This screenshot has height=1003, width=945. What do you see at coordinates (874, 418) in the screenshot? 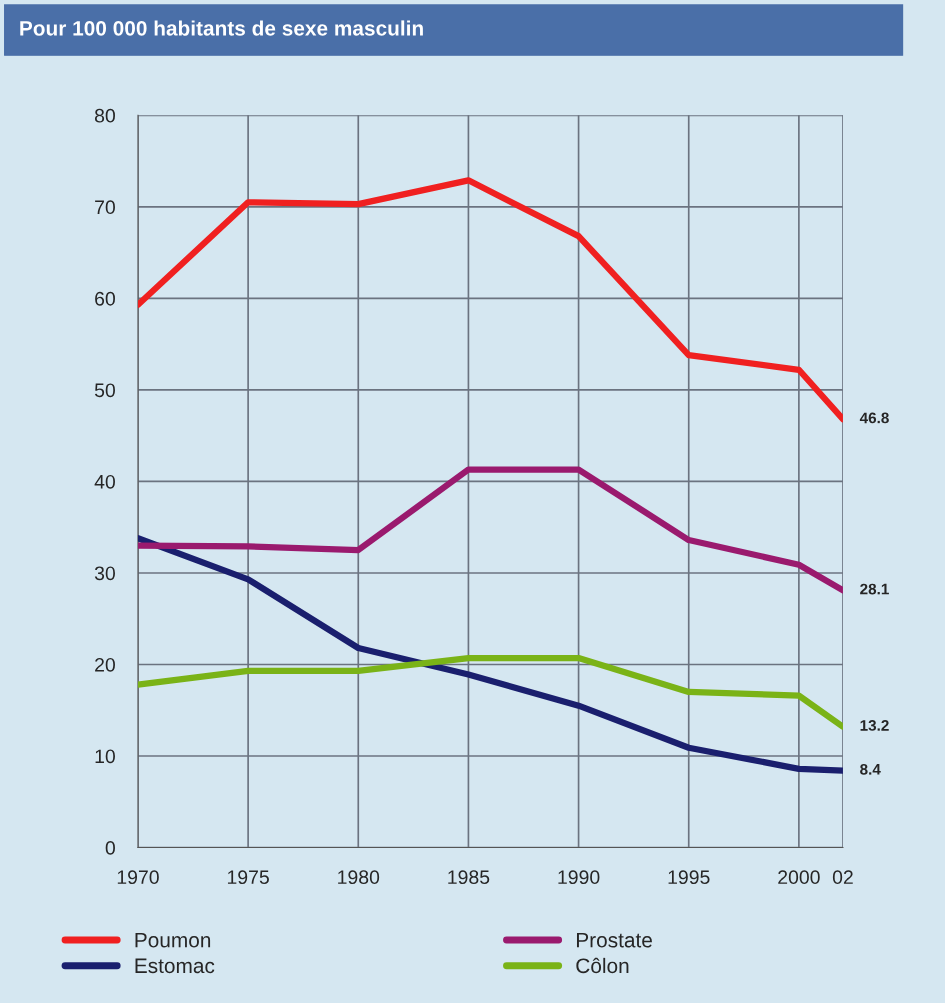
I see `data-label: 46.8` at bounding box center [874, 418].